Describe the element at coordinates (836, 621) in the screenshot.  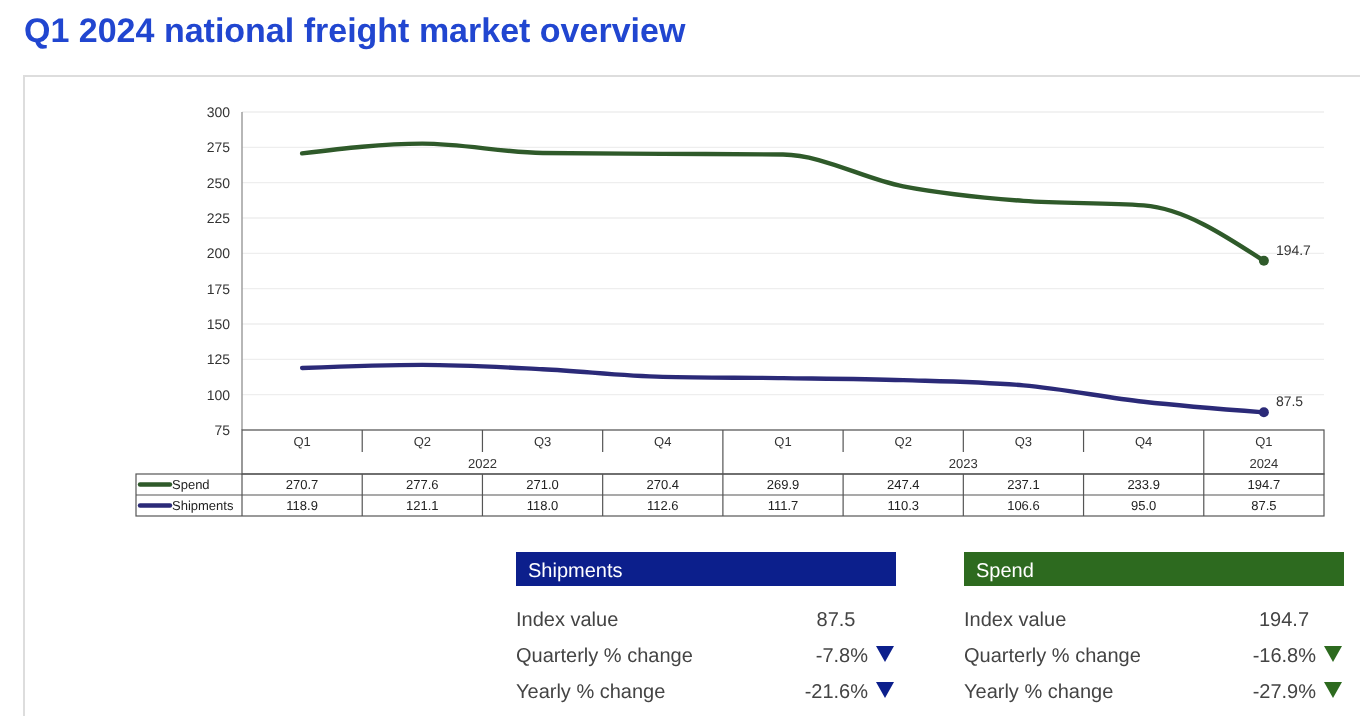
I see `text: 87.5` at that location.